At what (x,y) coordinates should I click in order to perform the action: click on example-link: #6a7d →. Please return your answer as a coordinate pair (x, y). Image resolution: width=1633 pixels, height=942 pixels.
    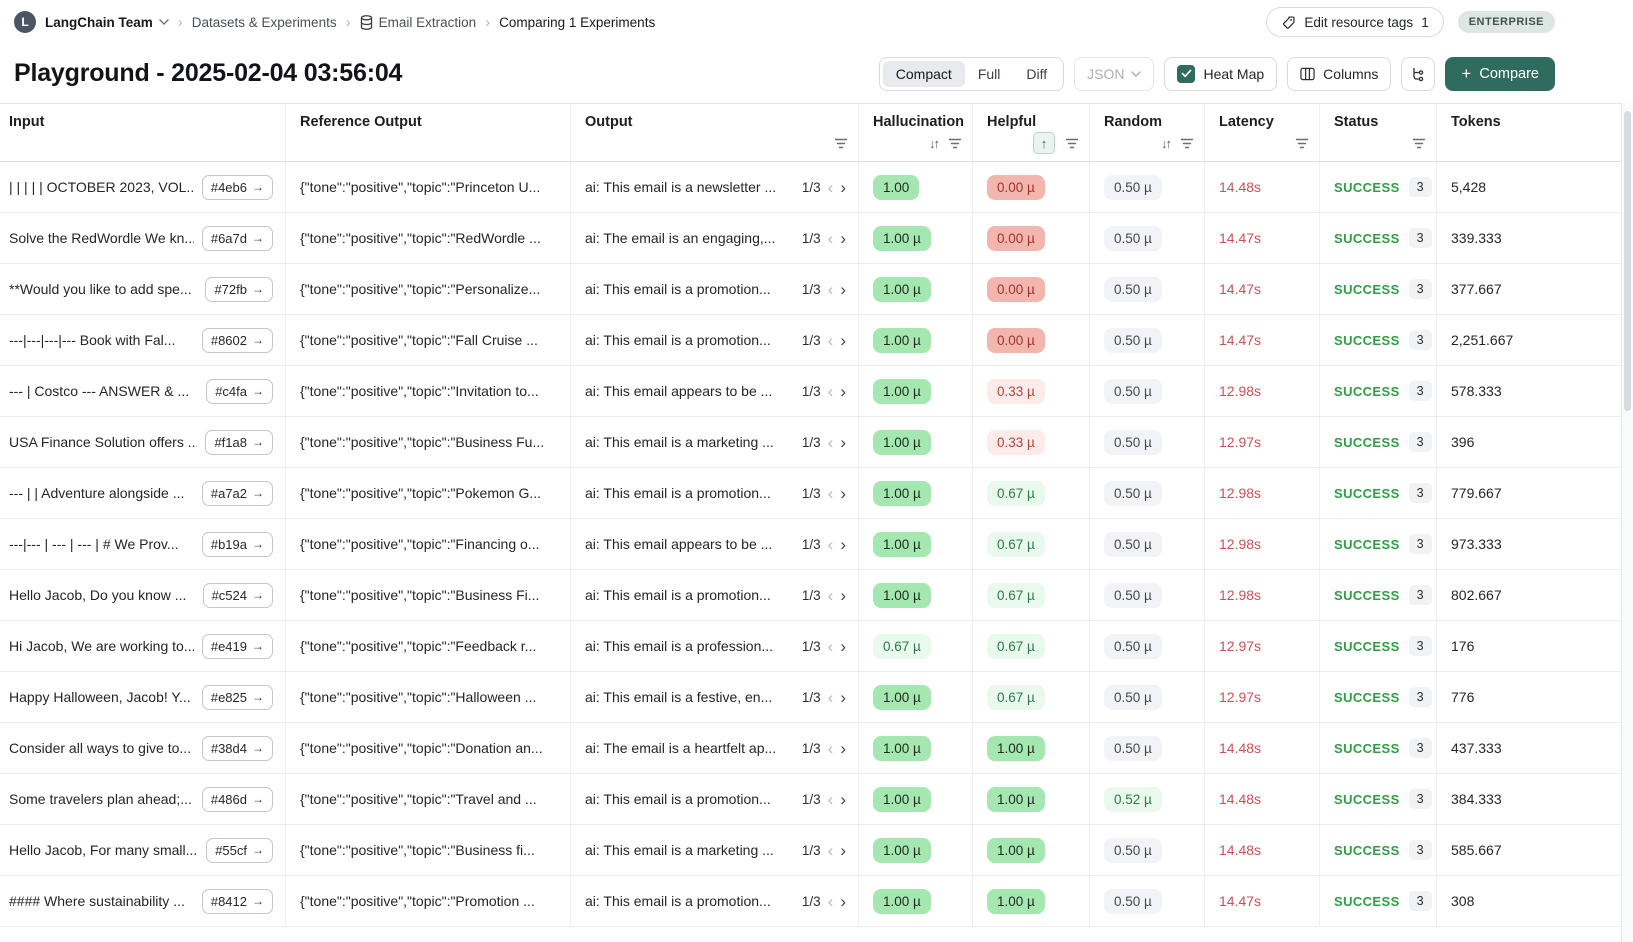
    Looking at the image, I should click on (237, 238).